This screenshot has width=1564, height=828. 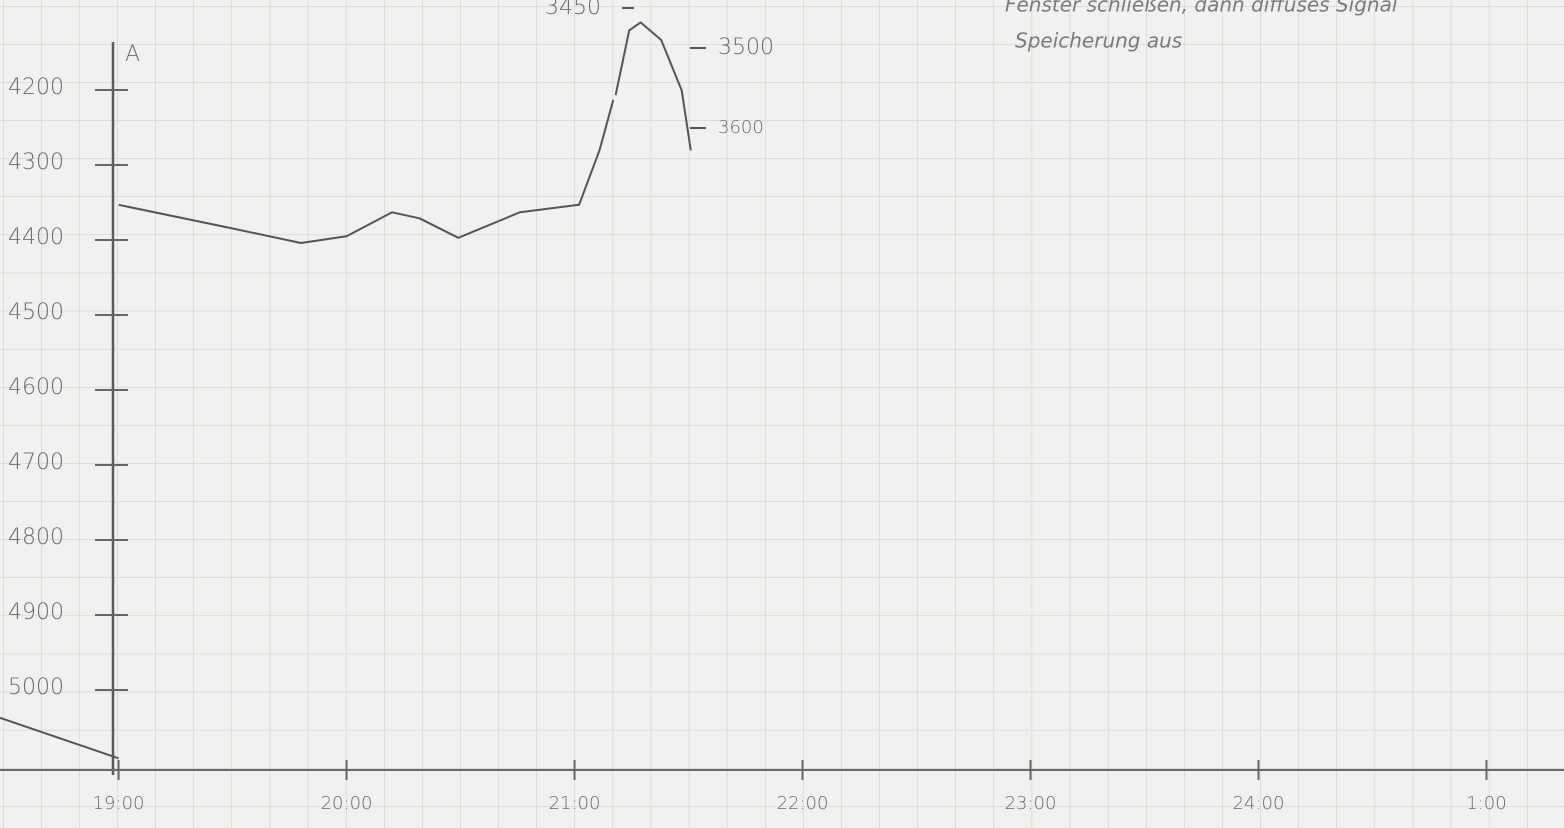 I want to click on y-axis-label: A, so click(x=132, y=54).